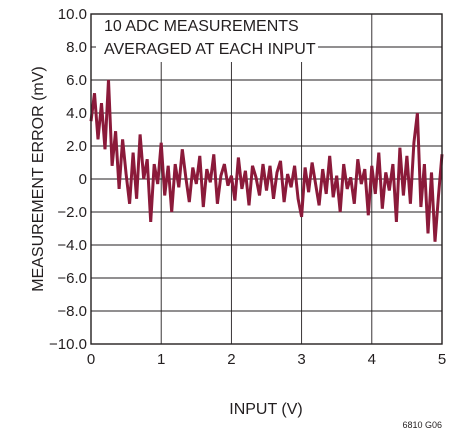 The width and height of the screenshot is (461, 435). I want to click on annotation-line-1: 10 ADC MEASUREMENTS, so click(201, 26).